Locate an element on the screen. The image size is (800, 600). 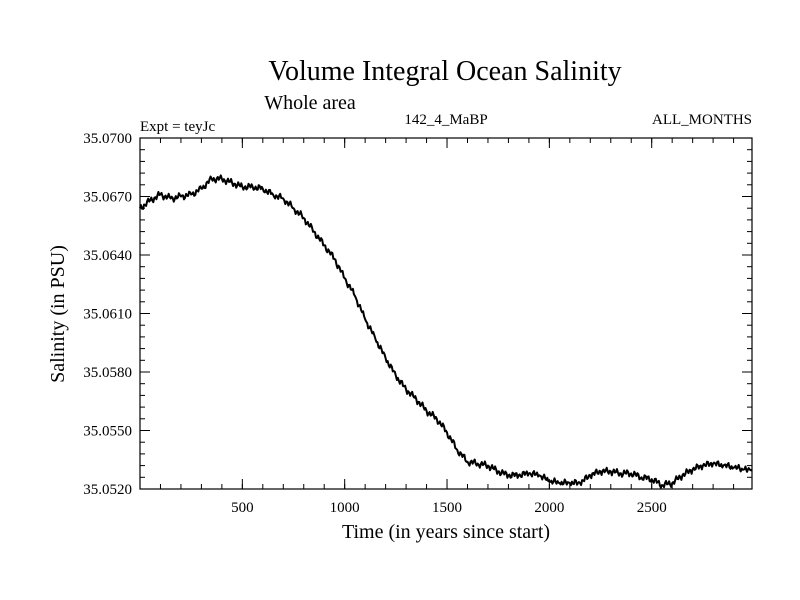
y-axis-label: Salinity (in PSU) is located at coordinates (58, 314).